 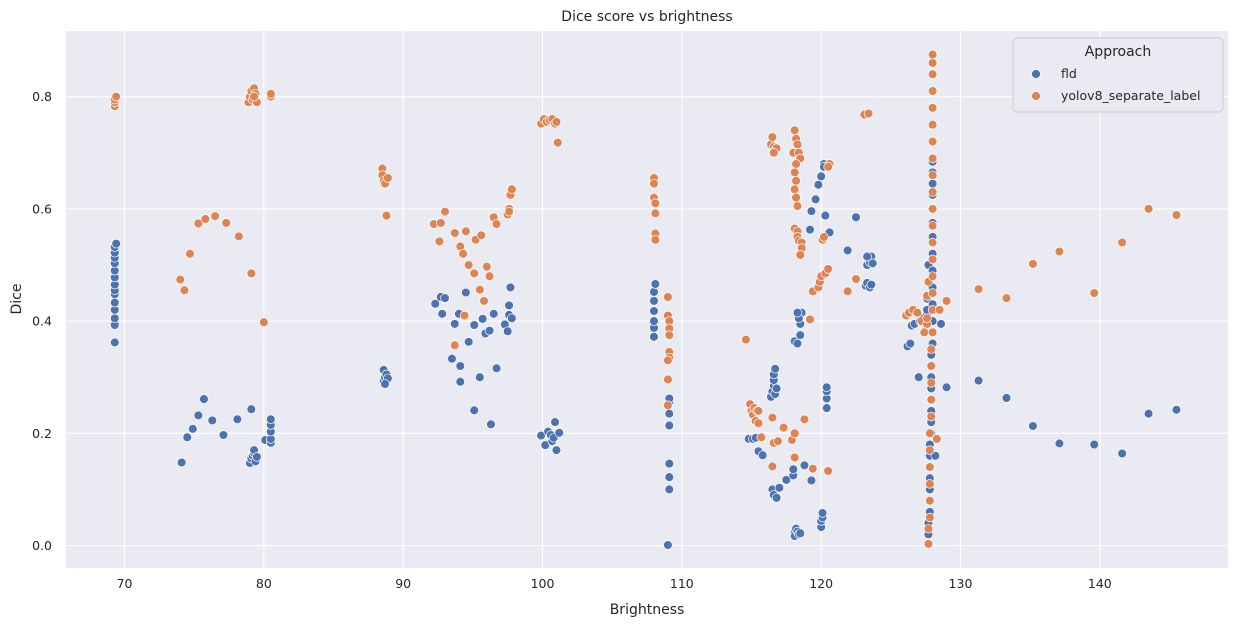 What do you see at coordinates (682, 583) in the screenshot?
I see `x-tick-label: 110` at bounding box center [682, 583].